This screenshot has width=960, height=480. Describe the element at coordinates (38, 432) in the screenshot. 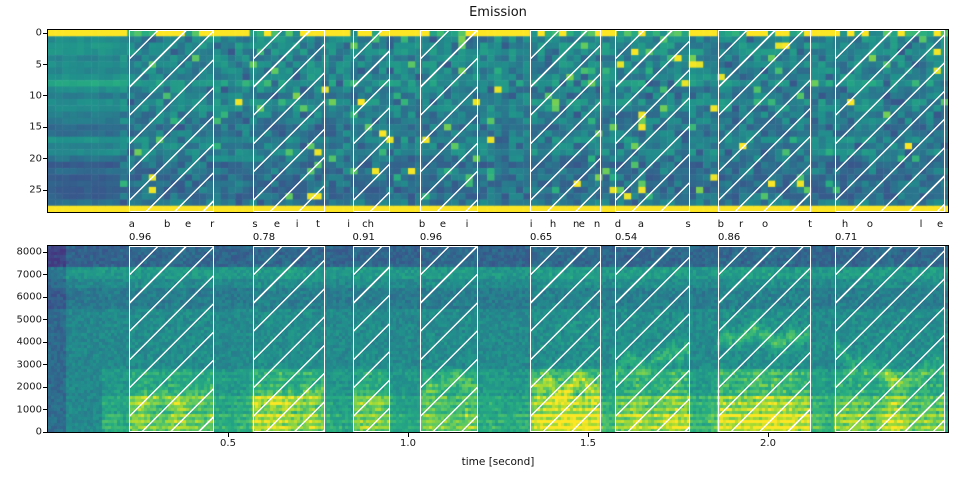

I see `spectrogram-ytick-label: 0` at that location.